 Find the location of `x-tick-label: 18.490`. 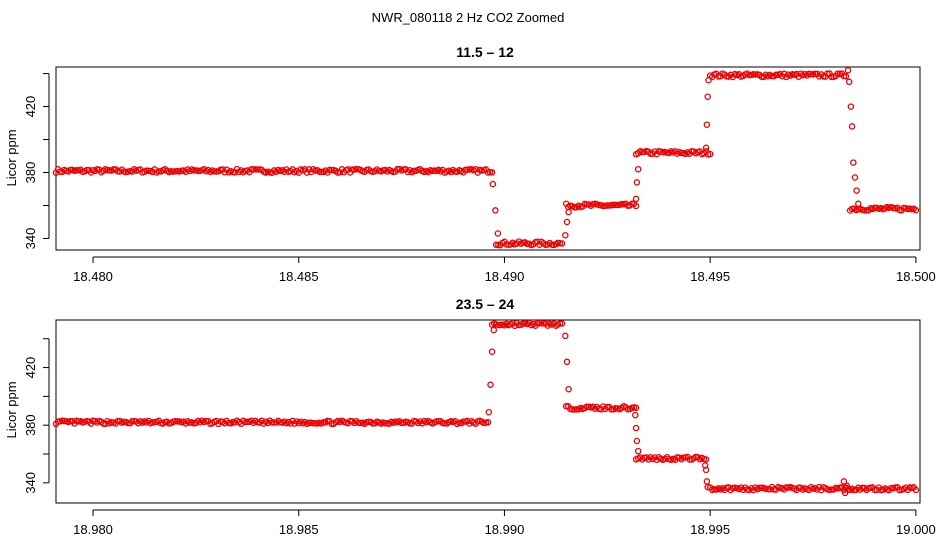

x-tick-label: 18.490 is located at coordinates (505, 276).